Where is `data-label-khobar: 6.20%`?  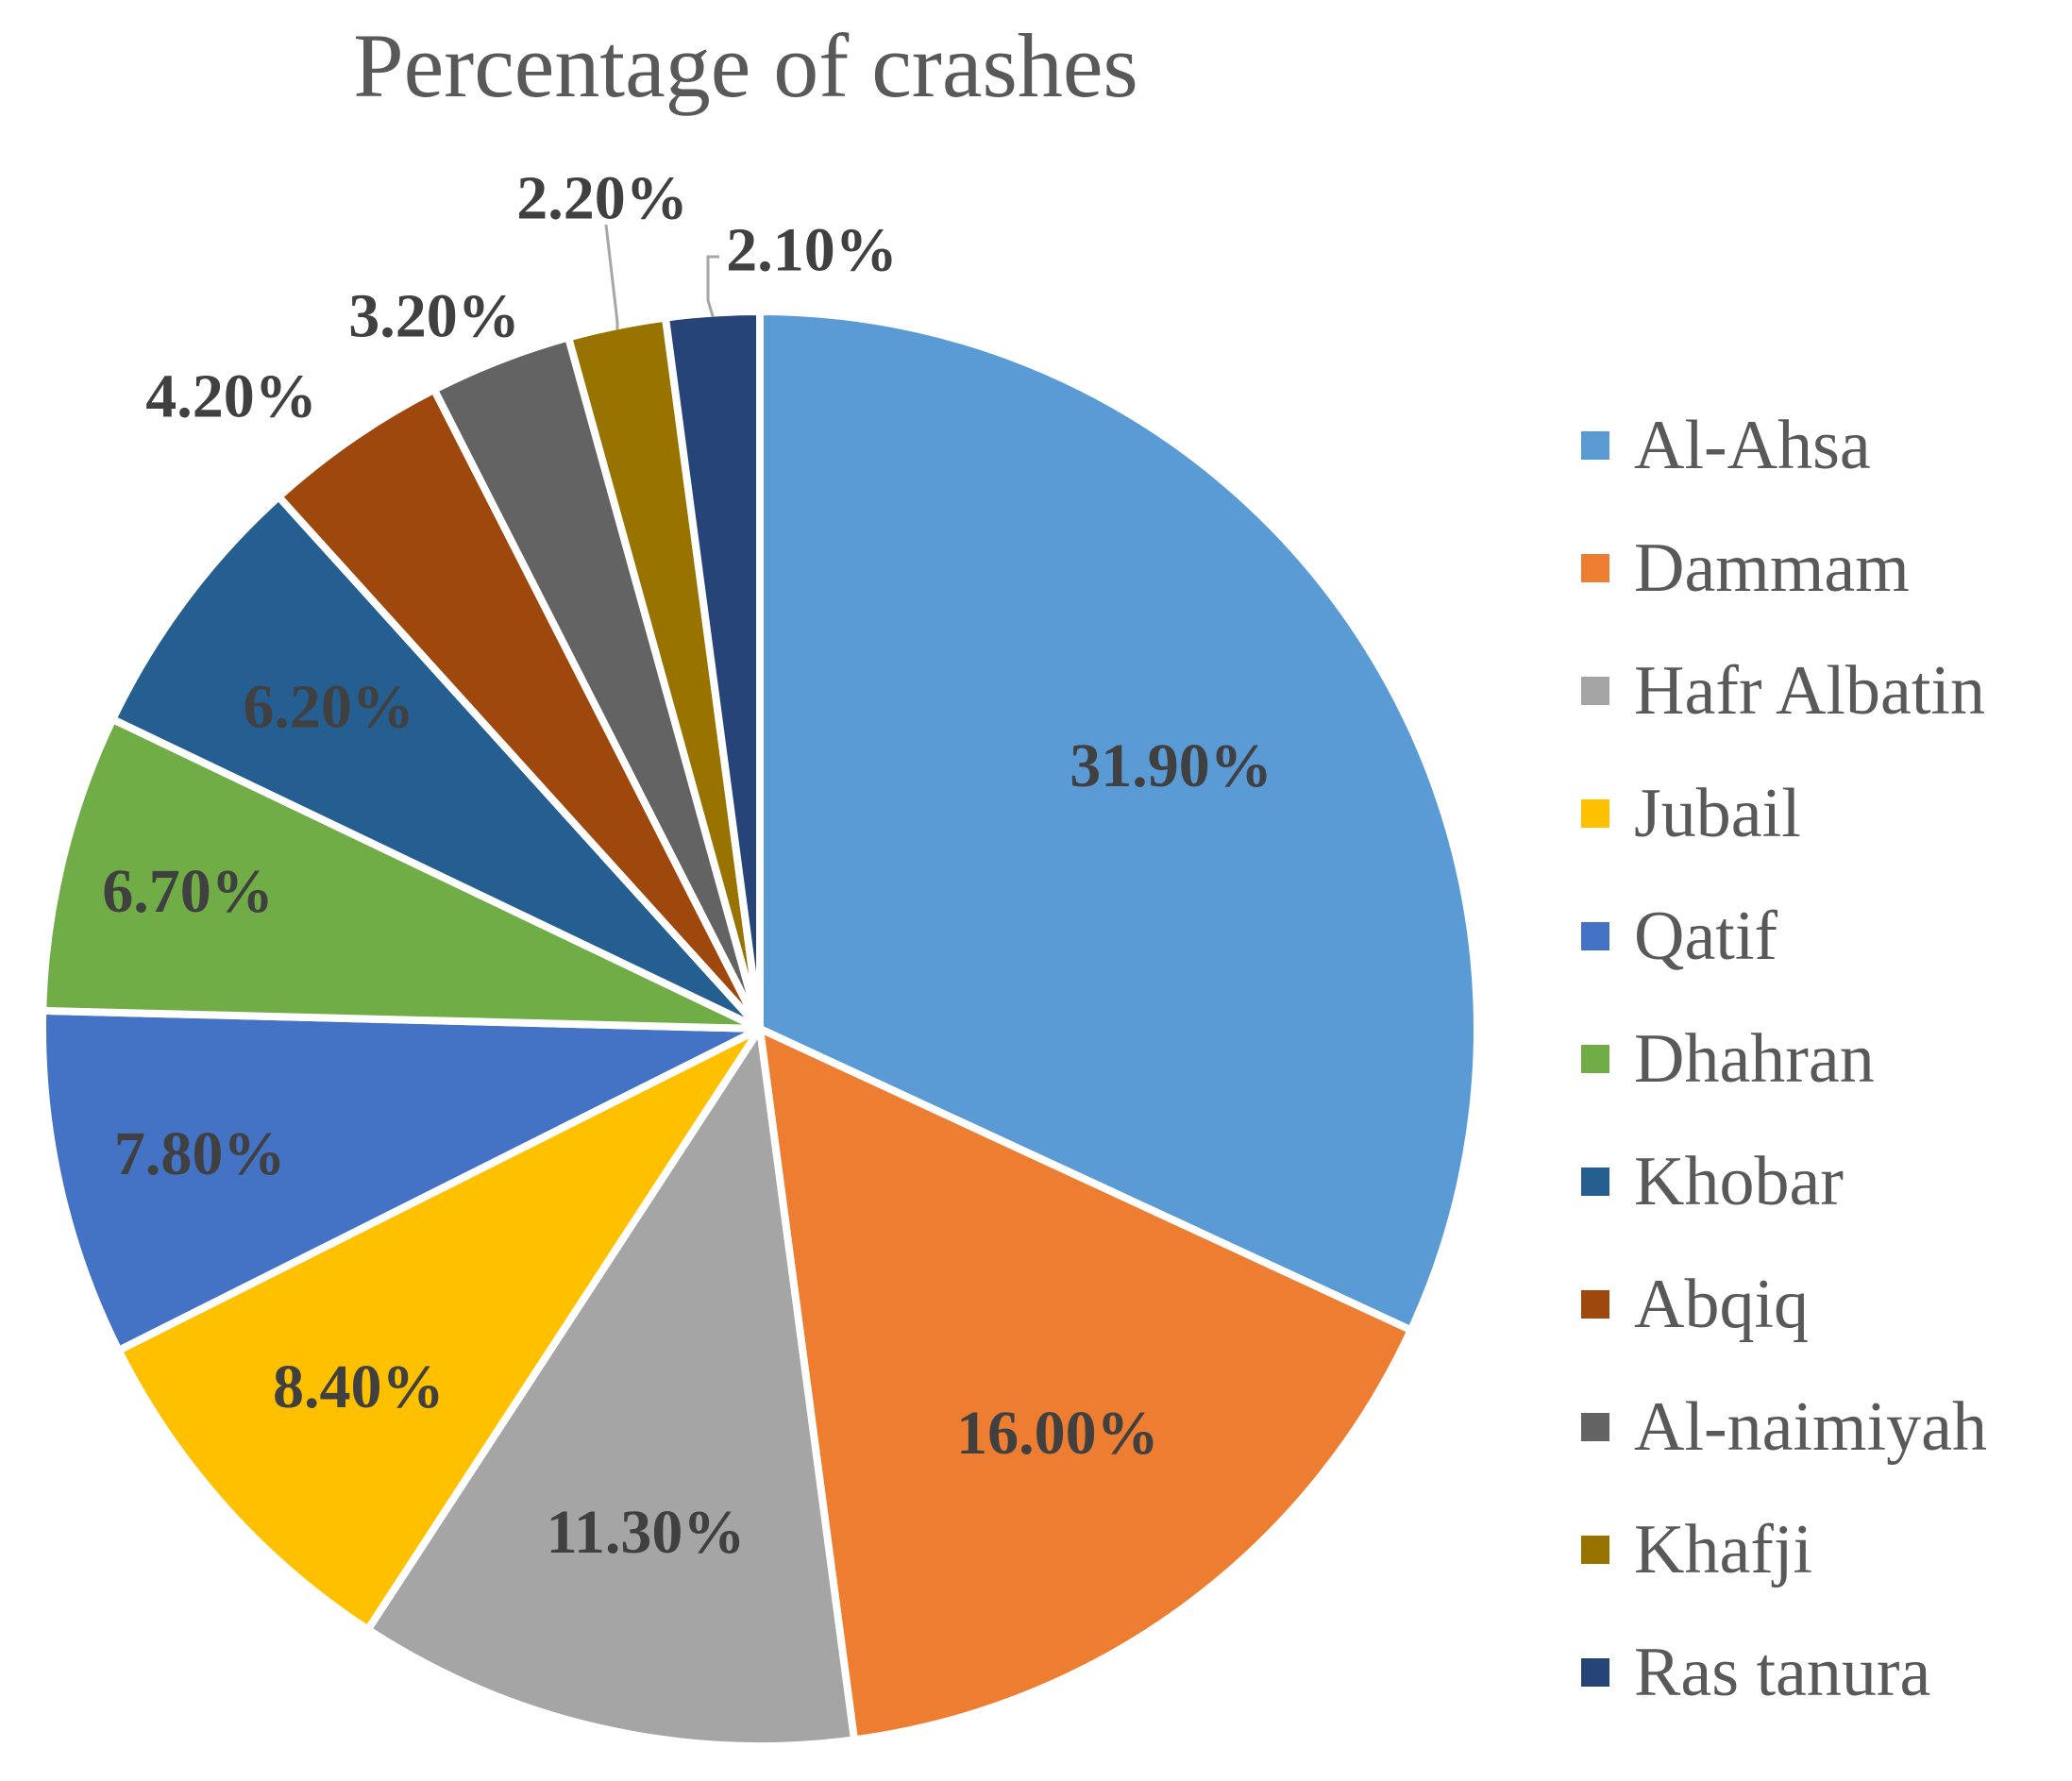 data-label-khobar: 6.20% is located at coordinates (328, 707).